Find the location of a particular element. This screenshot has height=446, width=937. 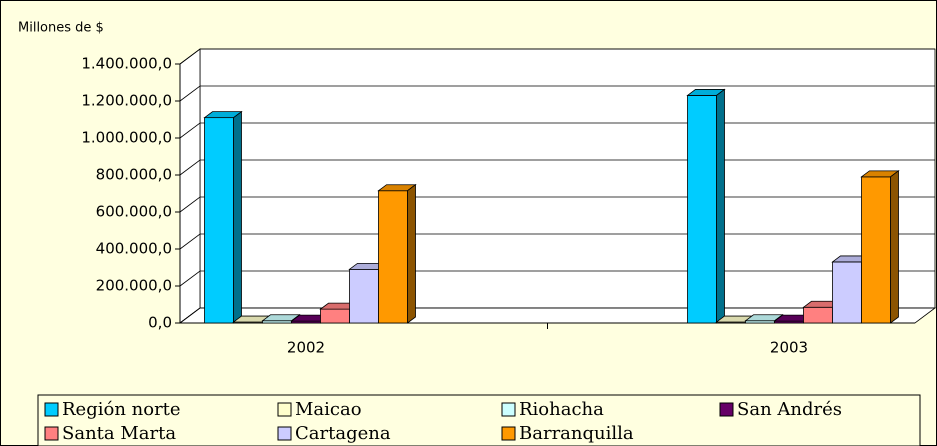

legend-label: Santa Marta is located at coordinates (119, 433).